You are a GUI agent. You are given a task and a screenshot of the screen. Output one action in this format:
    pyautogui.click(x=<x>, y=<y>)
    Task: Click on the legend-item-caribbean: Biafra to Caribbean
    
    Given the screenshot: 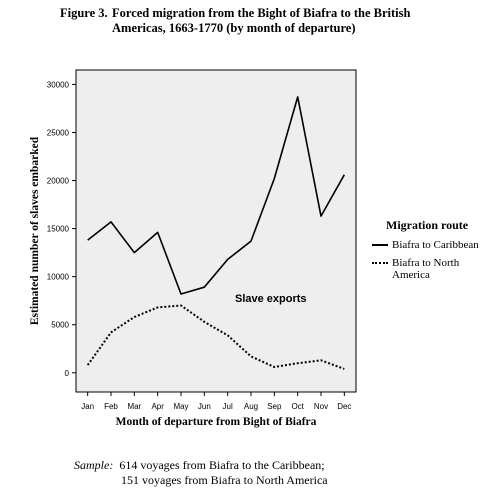 What is the action you would take?
    pyautogui.click(x=434, y=245)
    